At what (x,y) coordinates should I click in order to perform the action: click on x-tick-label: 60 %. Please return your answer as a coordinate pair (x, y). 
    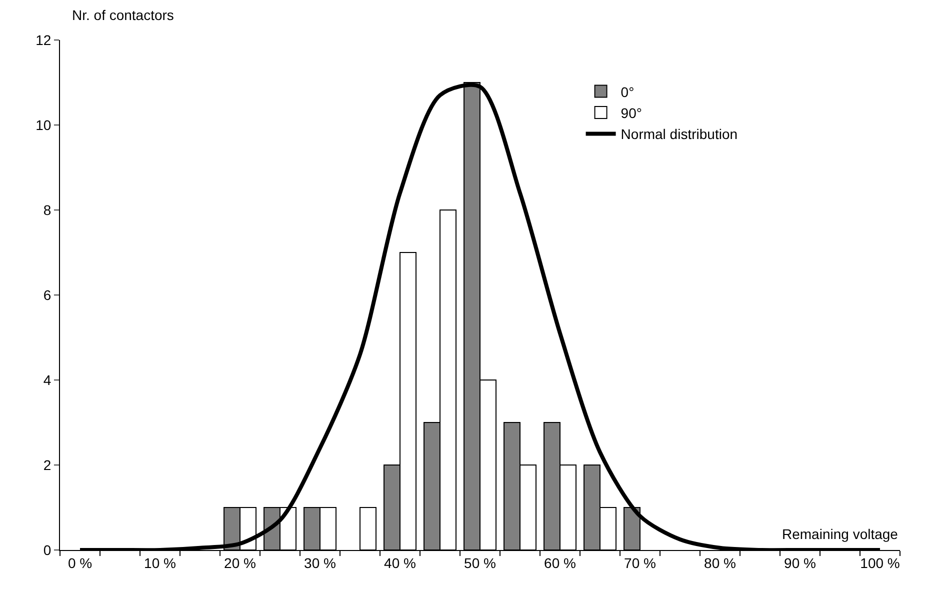
    Looking at the image, I should click on (560, 562).